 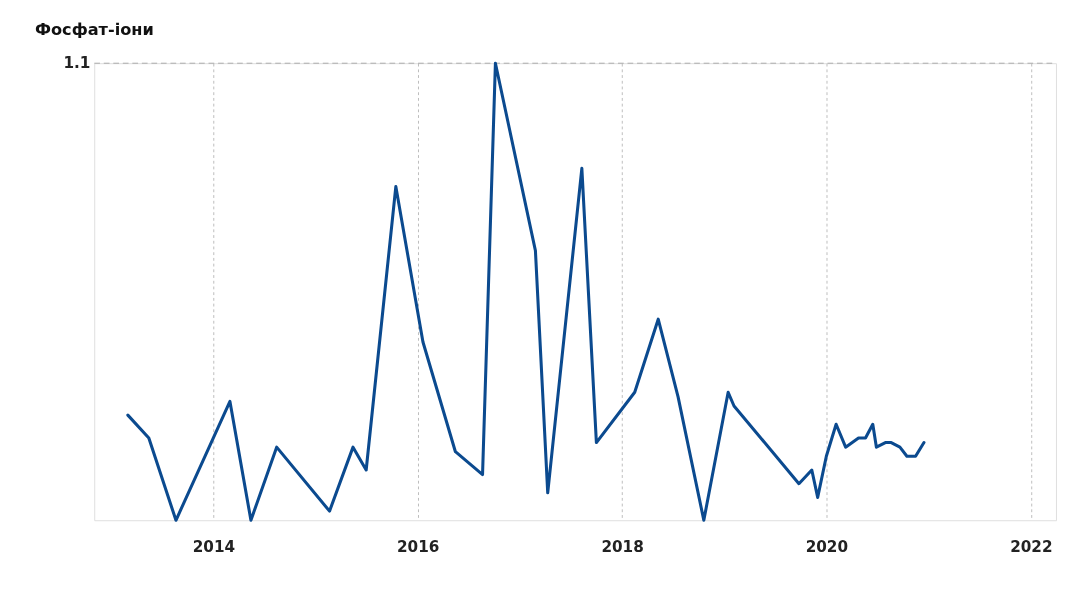 I want to click on x-tick-label: 2020, so click(x=826, y=547).